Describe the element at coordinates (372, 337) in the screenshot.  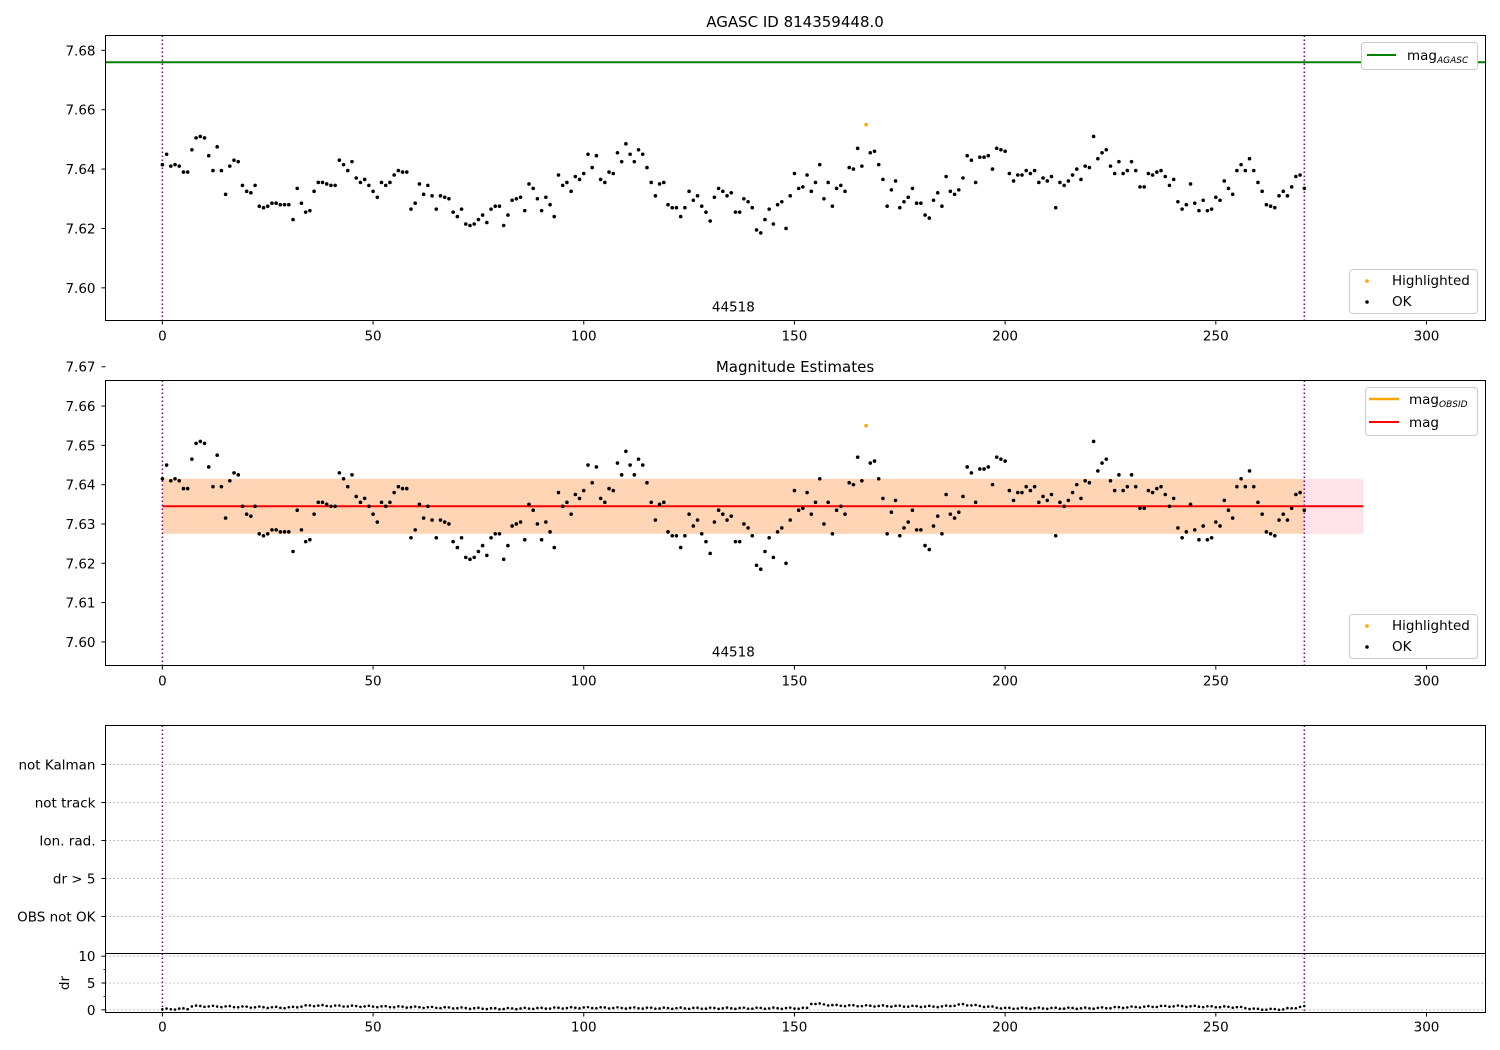
I see `x-tick-label: 50` at that location.